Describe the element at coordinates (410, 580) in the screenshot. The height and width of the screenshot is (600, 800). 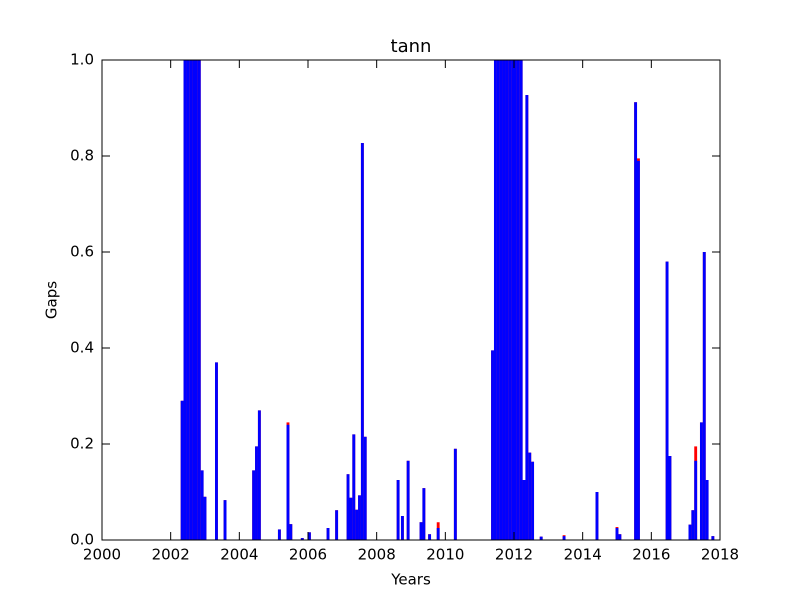
I see `x-axis-label: Years` at that location.